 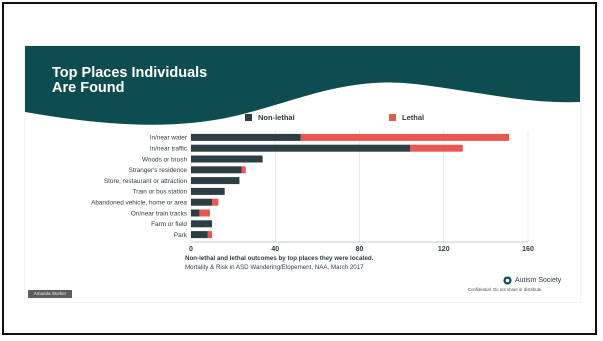 I want to click on legend-swatch-lethal, so click(x=392, y=117).